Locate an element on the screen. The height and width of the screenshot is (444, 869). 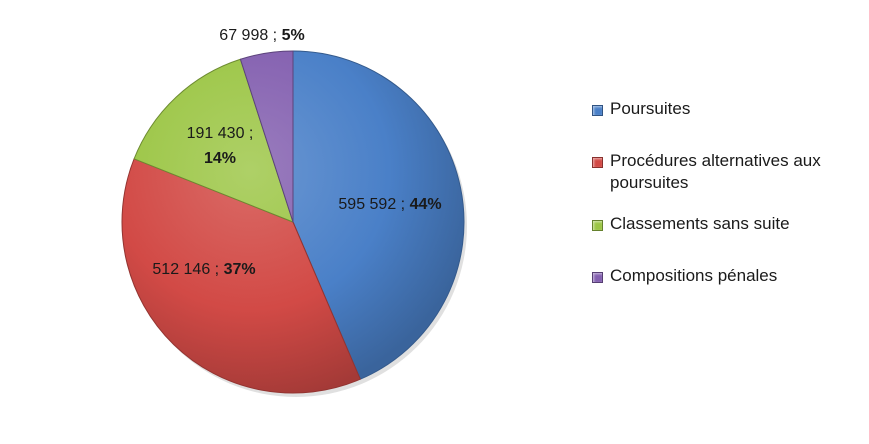
legend-label: Poursuites is located at coordinates (650, 108).